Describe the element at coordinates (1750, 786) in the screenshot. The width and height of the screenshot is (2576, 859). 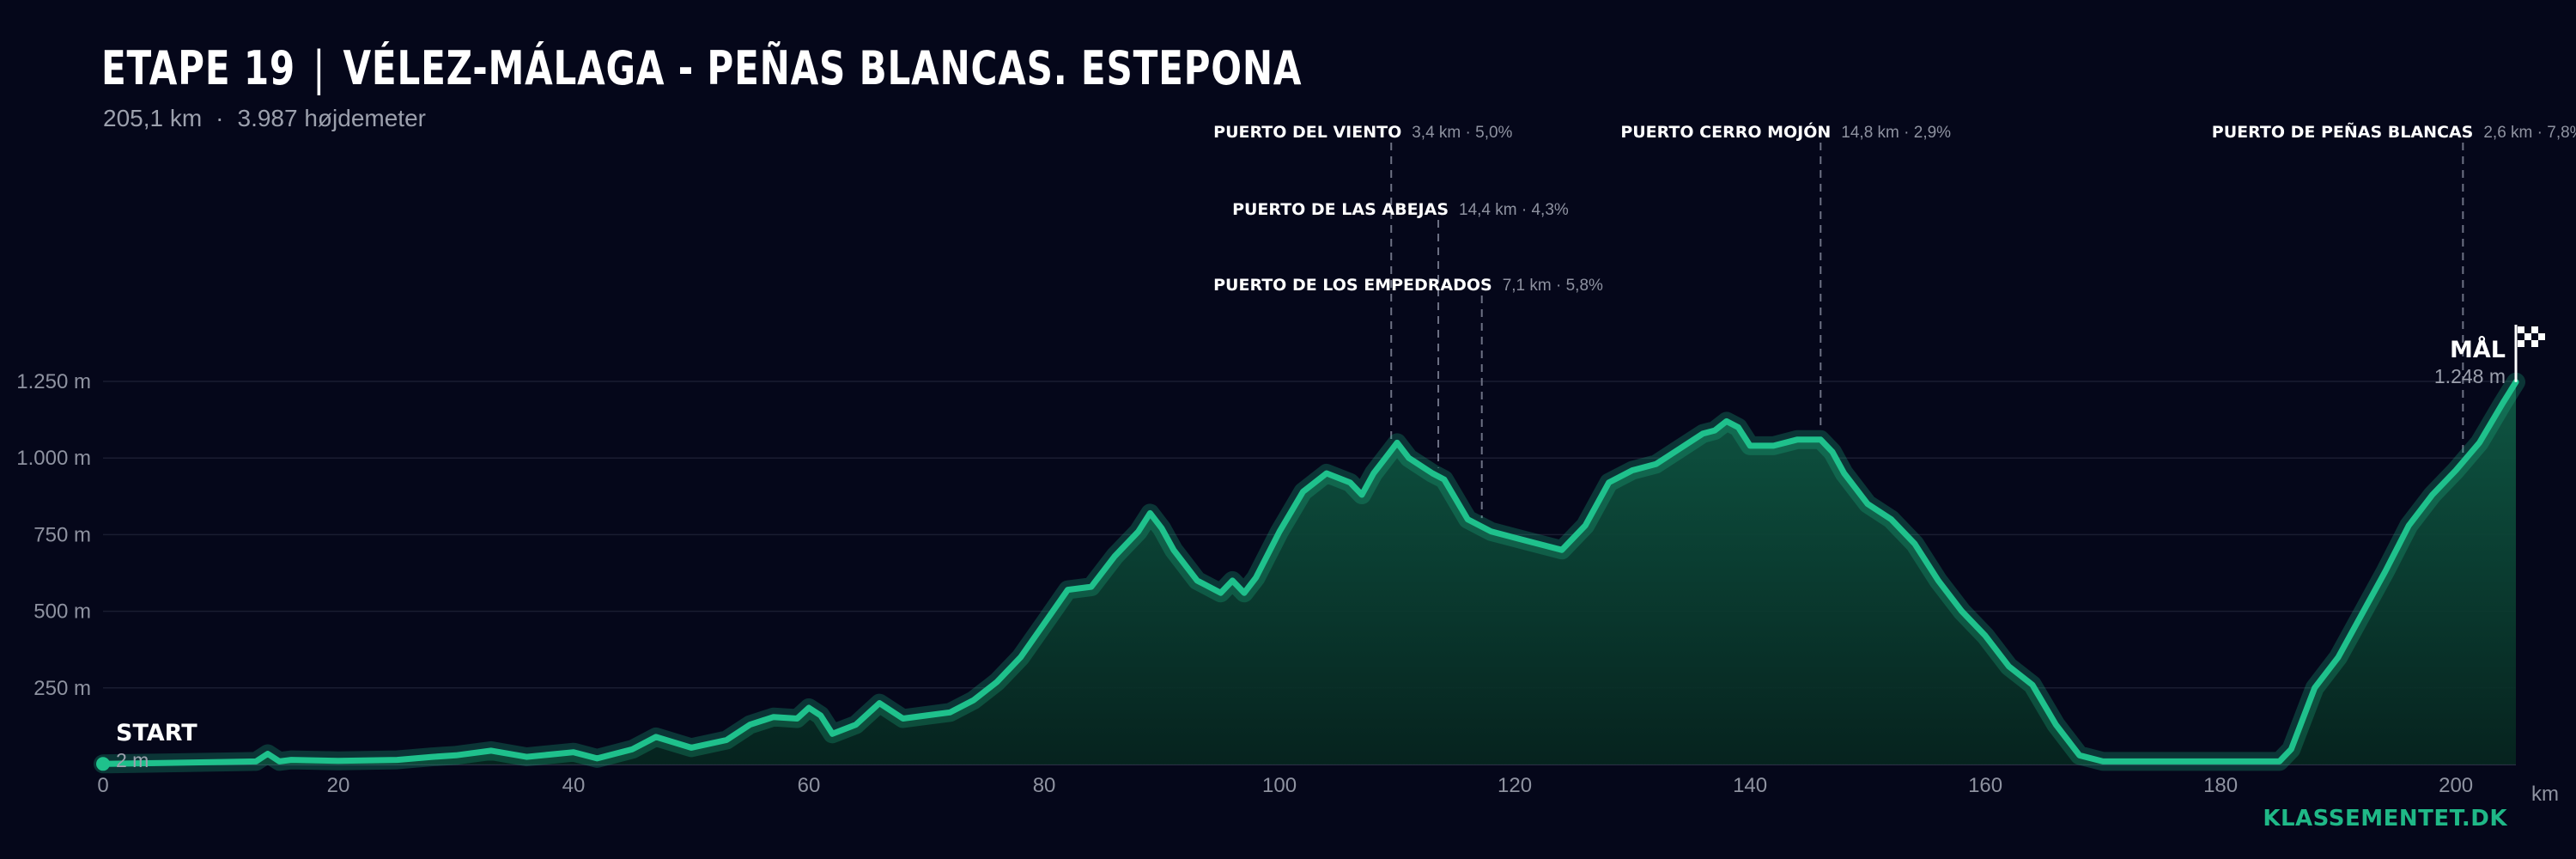
I see `x-tick-label: 140` at that location.